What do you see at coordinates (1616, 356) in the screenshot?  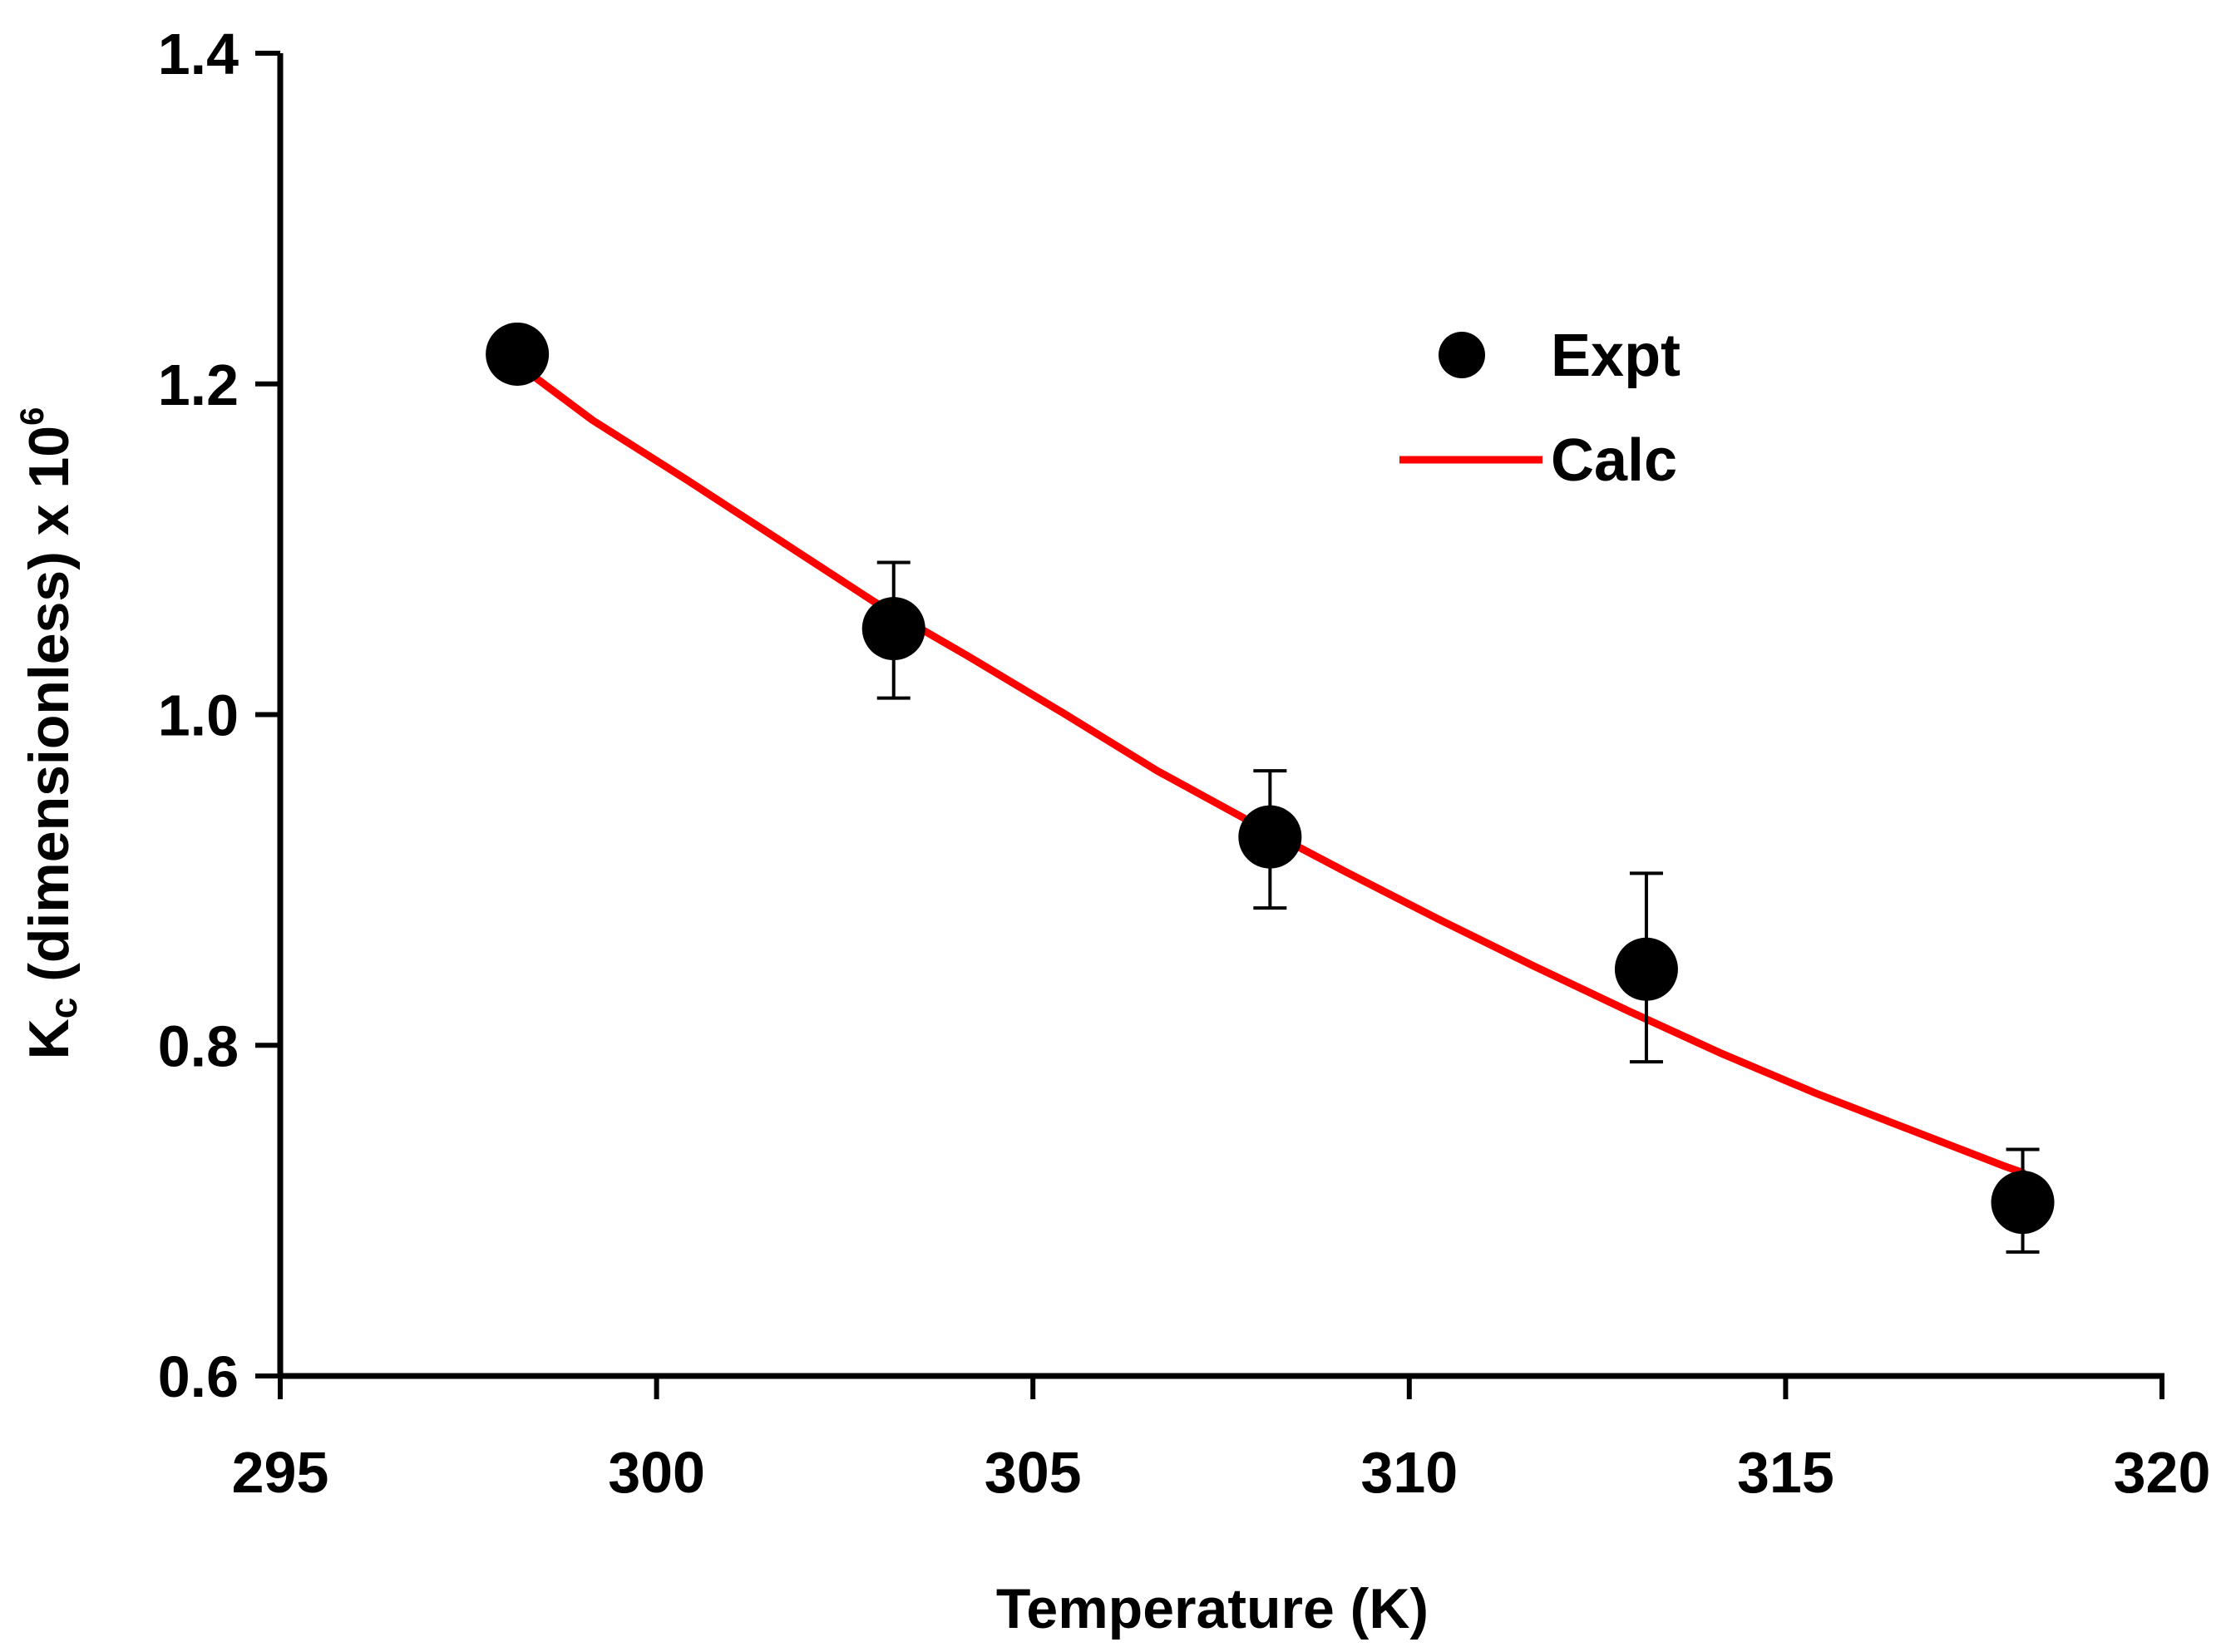 I see `legend-expt-label: Expt` at bounding box center [1616, 356].